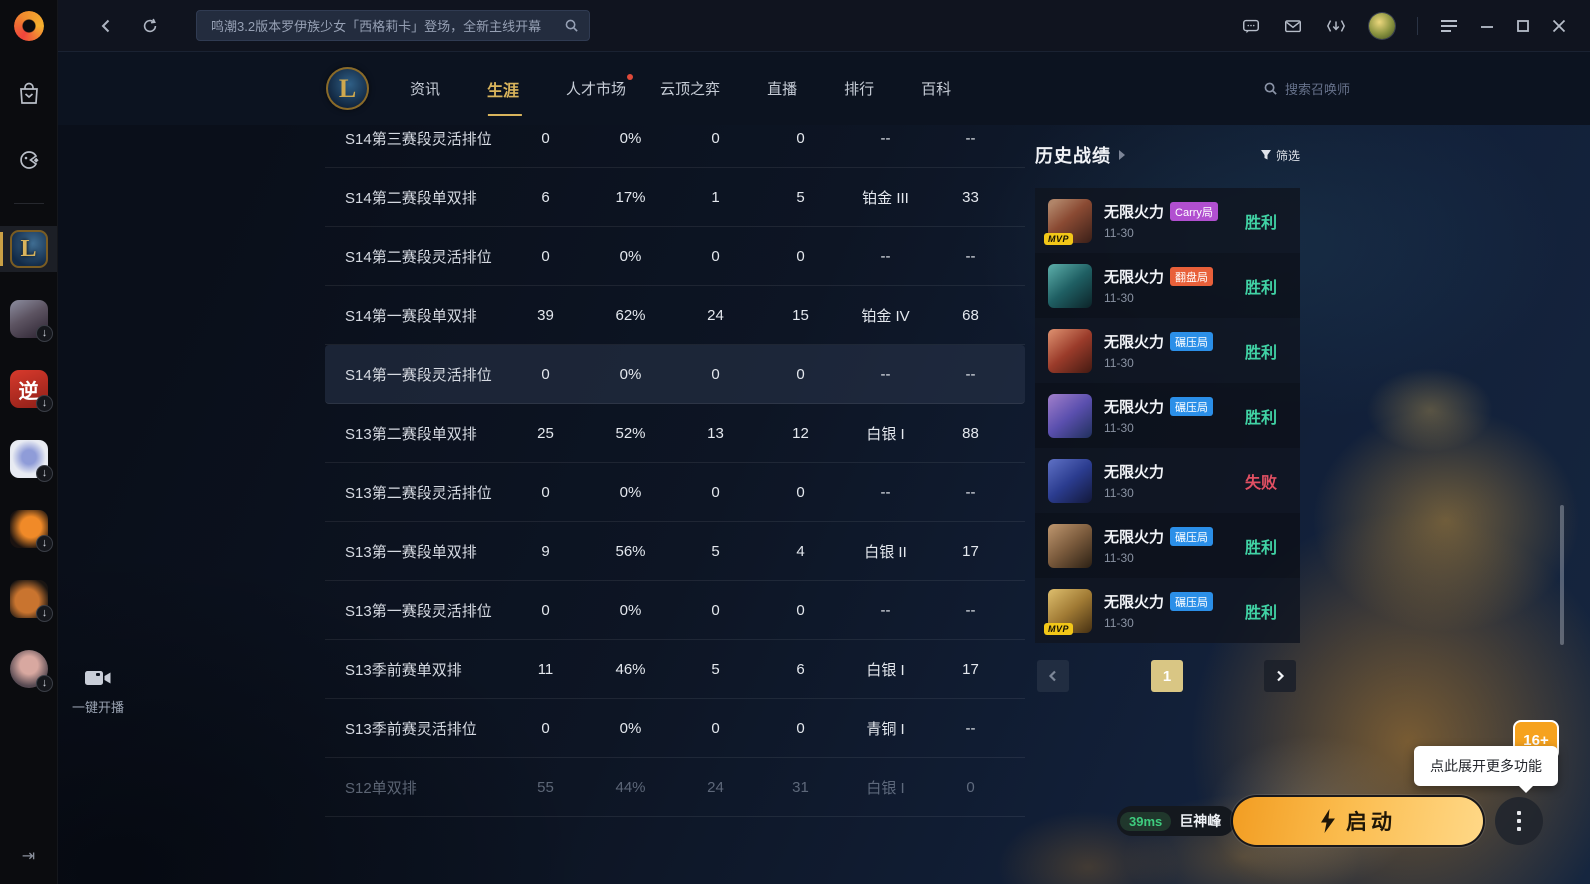 Image resolution: width=1590 pixels, height=884 pixels. Describe the element at coordinates (1059, 238) in the screenshot. I see `mvp-badge: MVP` at that location.